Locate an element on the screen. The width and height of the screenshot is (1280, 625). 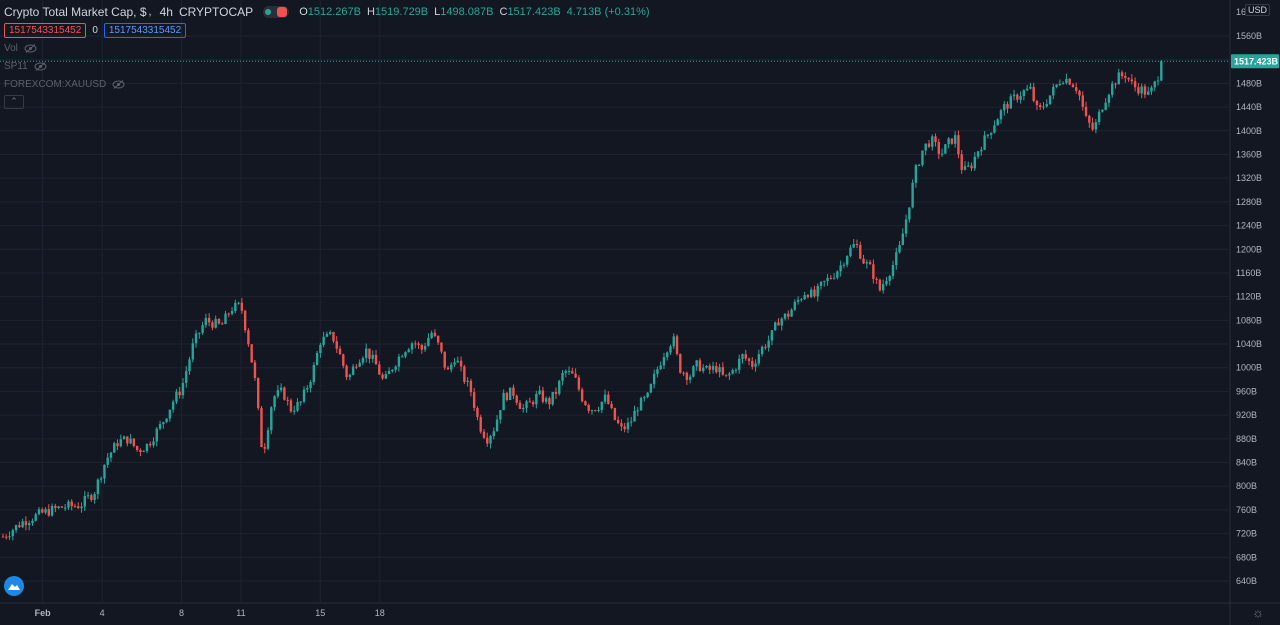
indicator-xauusd: FOREXCOM:XAUUSD is located at coordinates (64, 84).